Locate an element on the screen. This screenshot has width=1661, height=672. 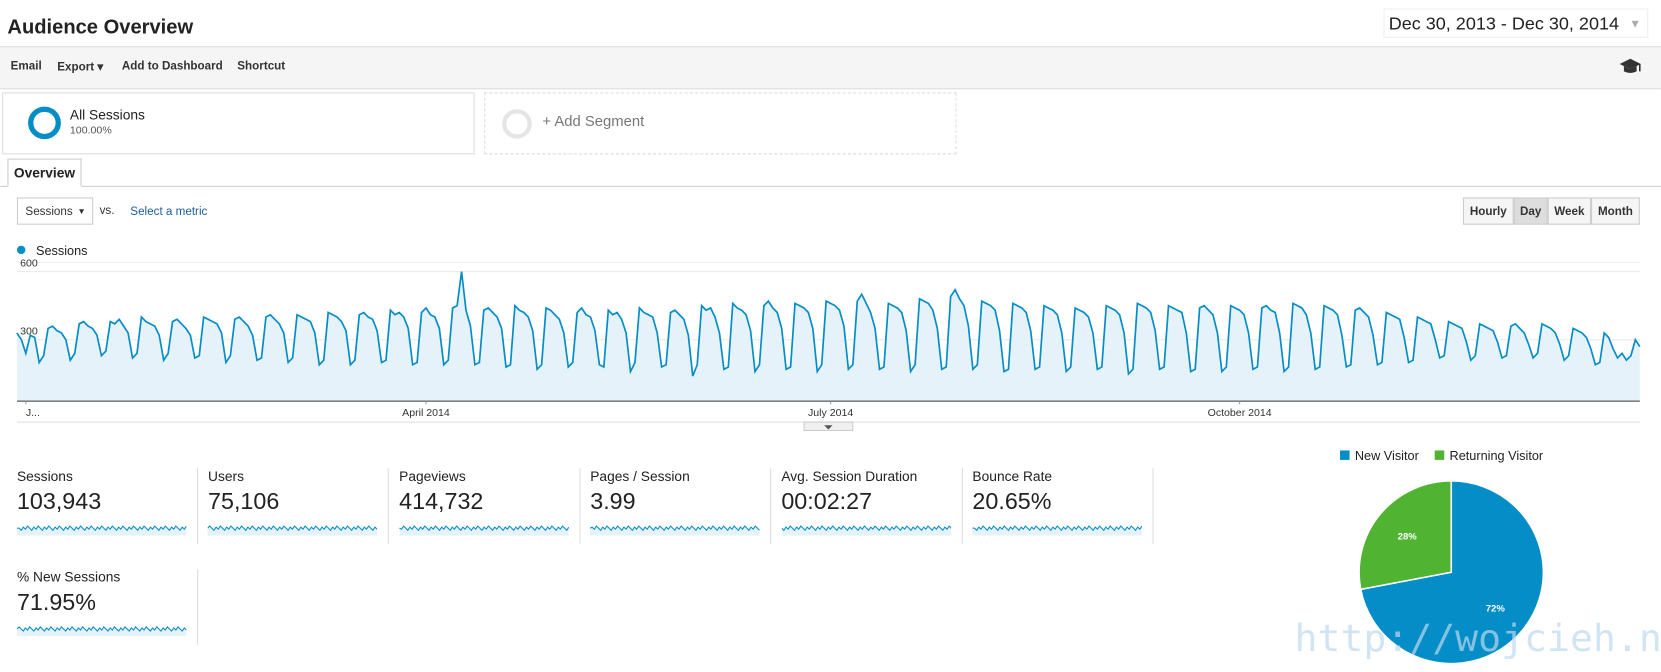
slice-label: 72% is located at coordinates (1496, 609).